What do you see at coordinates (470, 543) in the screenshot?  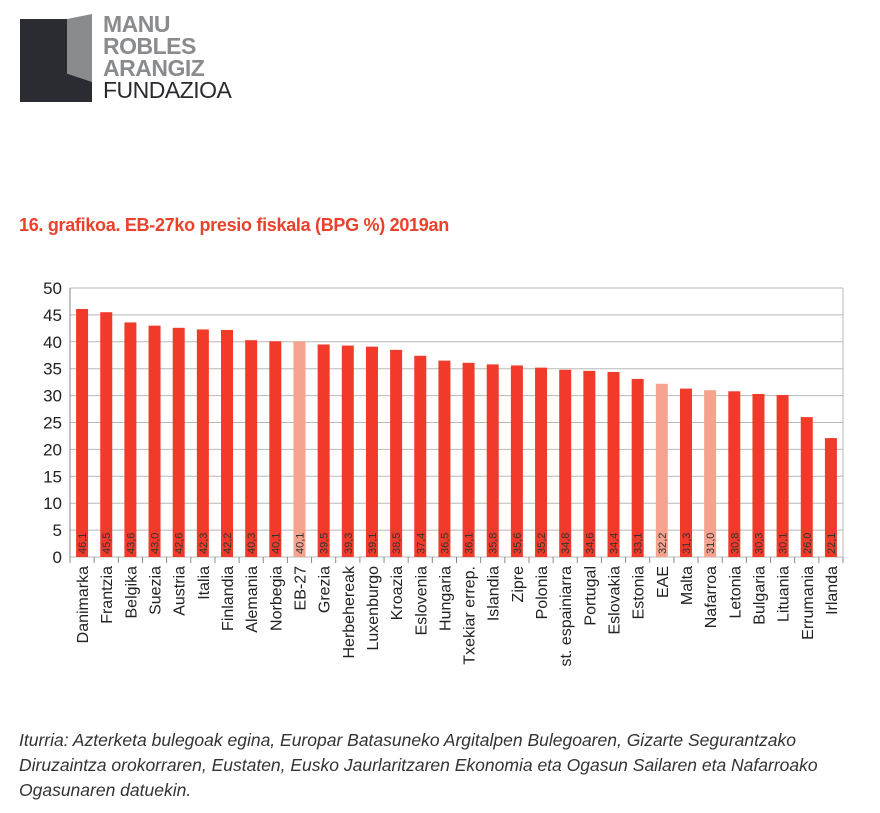 I see `data-label: 36,1` at bounding box center [470, 543].